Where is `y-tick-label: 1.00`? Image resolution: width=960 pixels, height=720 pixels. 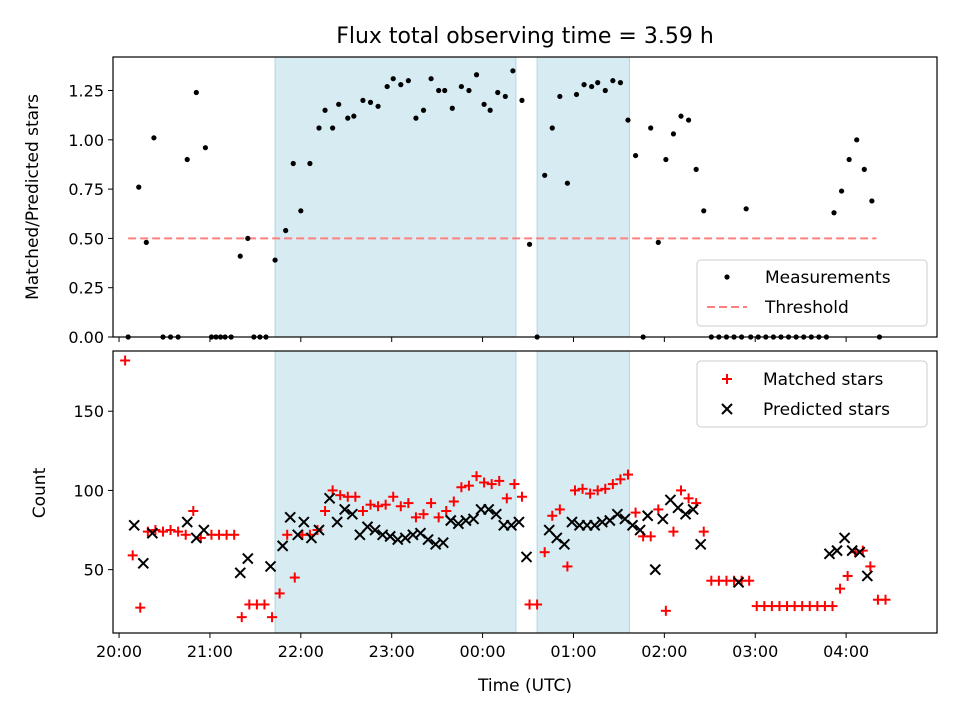 y-tick-label: 1.00 is located at coordinates (86, 140).